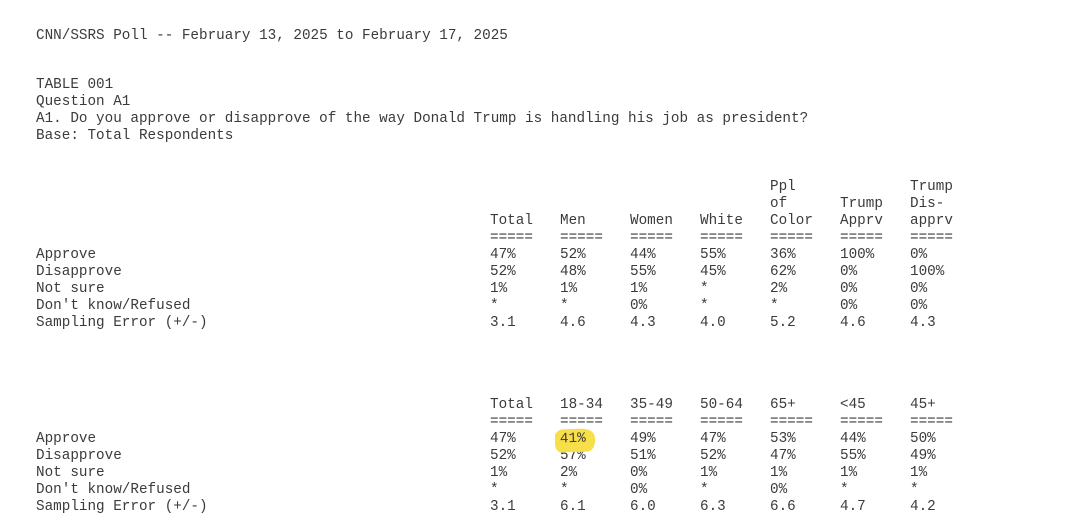  I want to click on column-header: Trump Dis- apprv, so click(931, 204).